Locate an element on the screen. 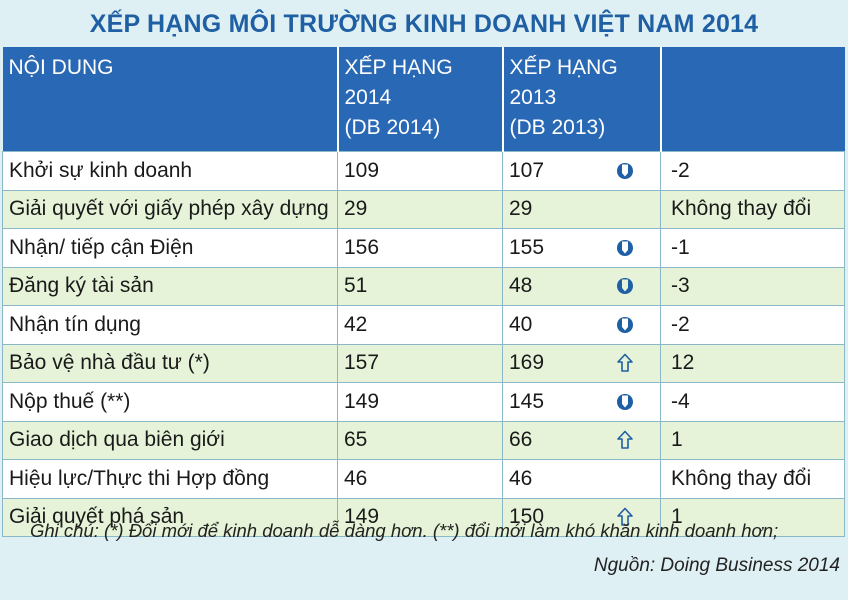 The width and height of the screenshot is (848, 600). row-label: Nhận tín dụng is located at coordinates (170, 325).